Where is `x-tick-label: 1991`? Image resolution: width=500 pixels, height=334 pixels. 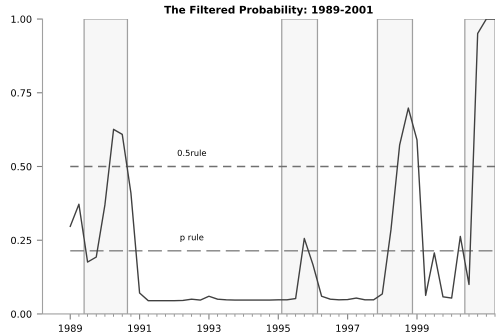
x-tick-label: 1991 is located at coordinates (140, 328).